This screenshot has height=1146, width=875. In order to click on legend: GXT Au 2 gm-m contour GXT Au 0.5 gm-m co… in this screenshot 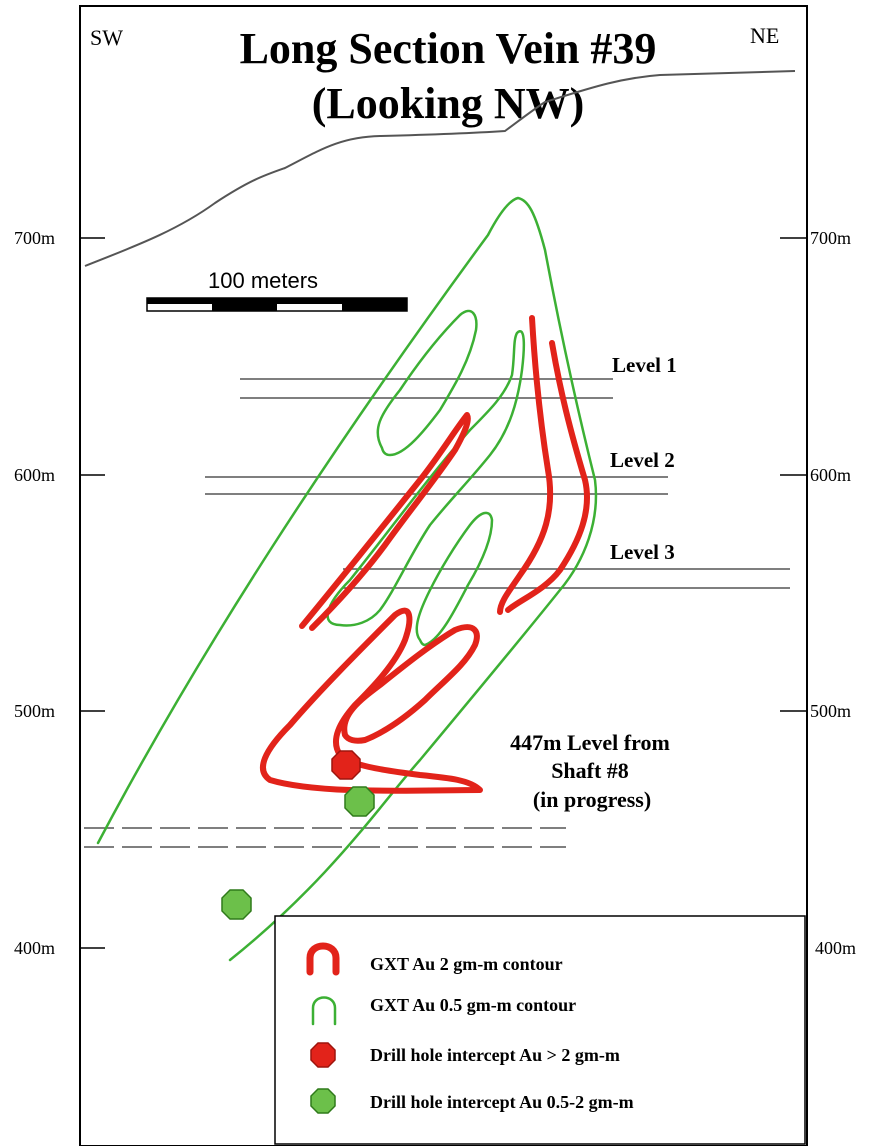, I will do `click(540, 1030)`.